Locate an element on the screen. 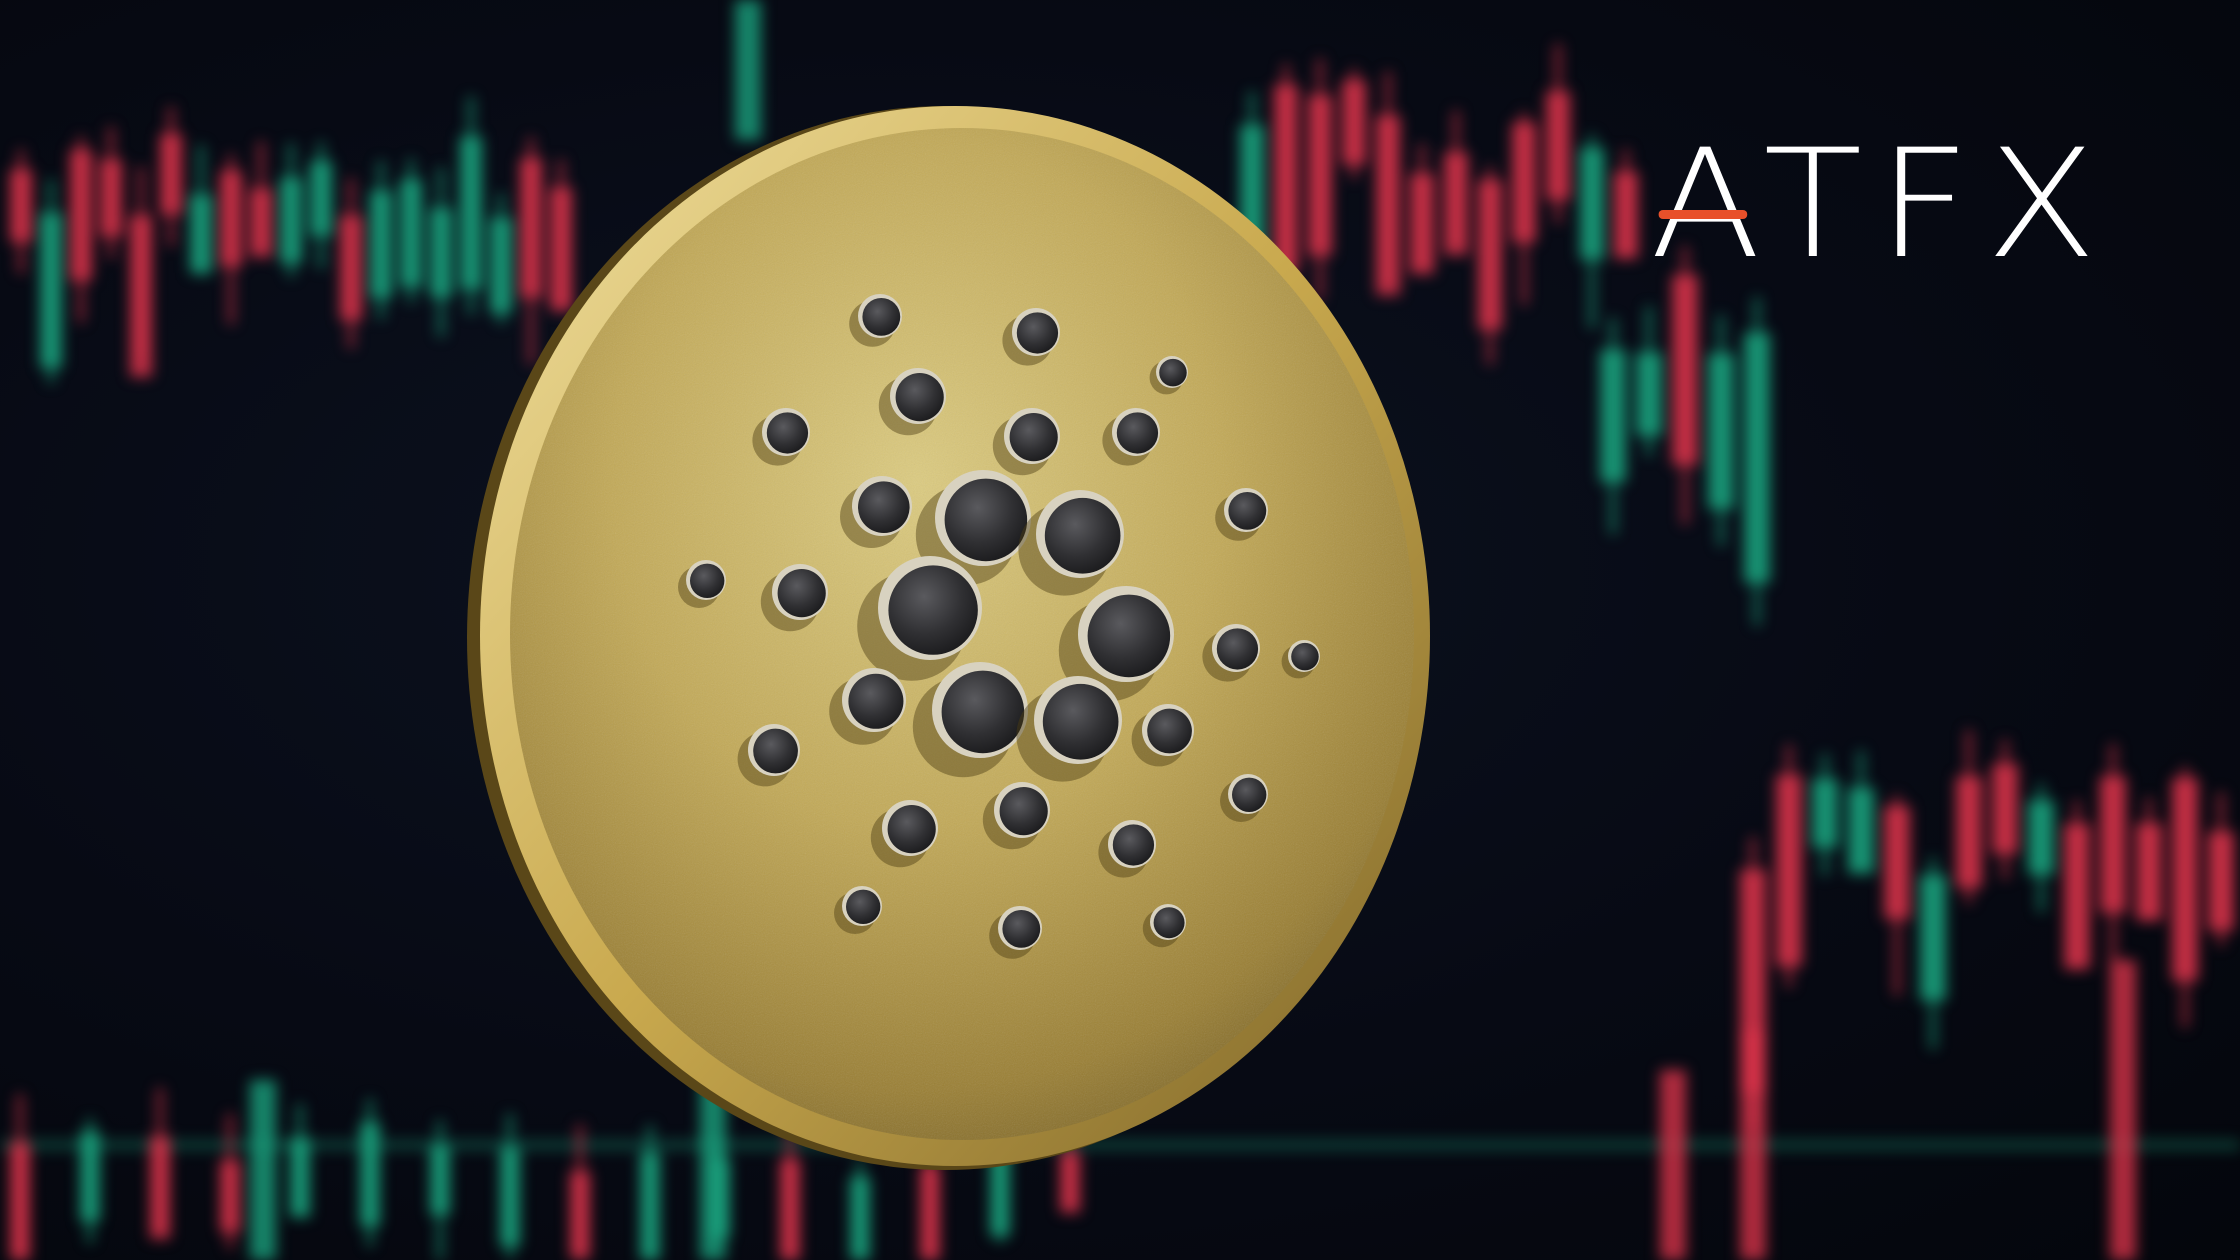  atfx-logo: ATFX is located at coordinates (1881, 205).